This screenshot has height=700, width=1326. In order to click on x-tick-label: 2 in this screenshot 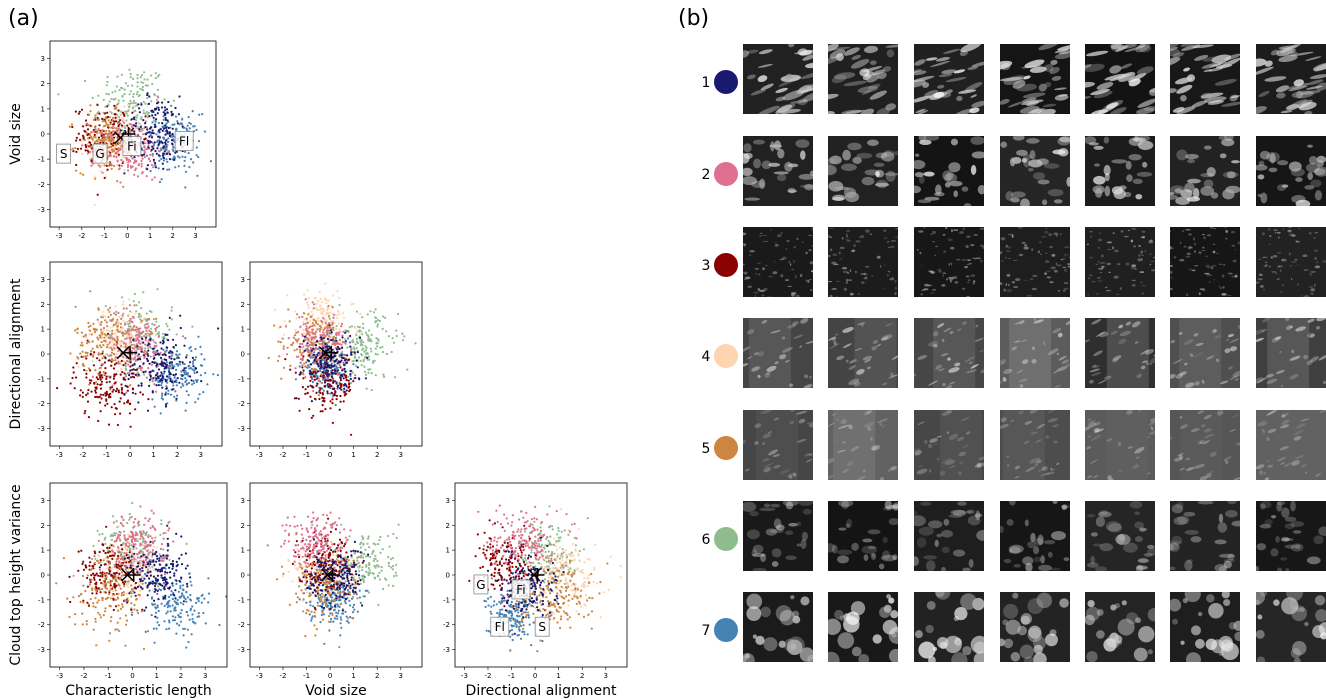, I will do `click(173, 236)`.